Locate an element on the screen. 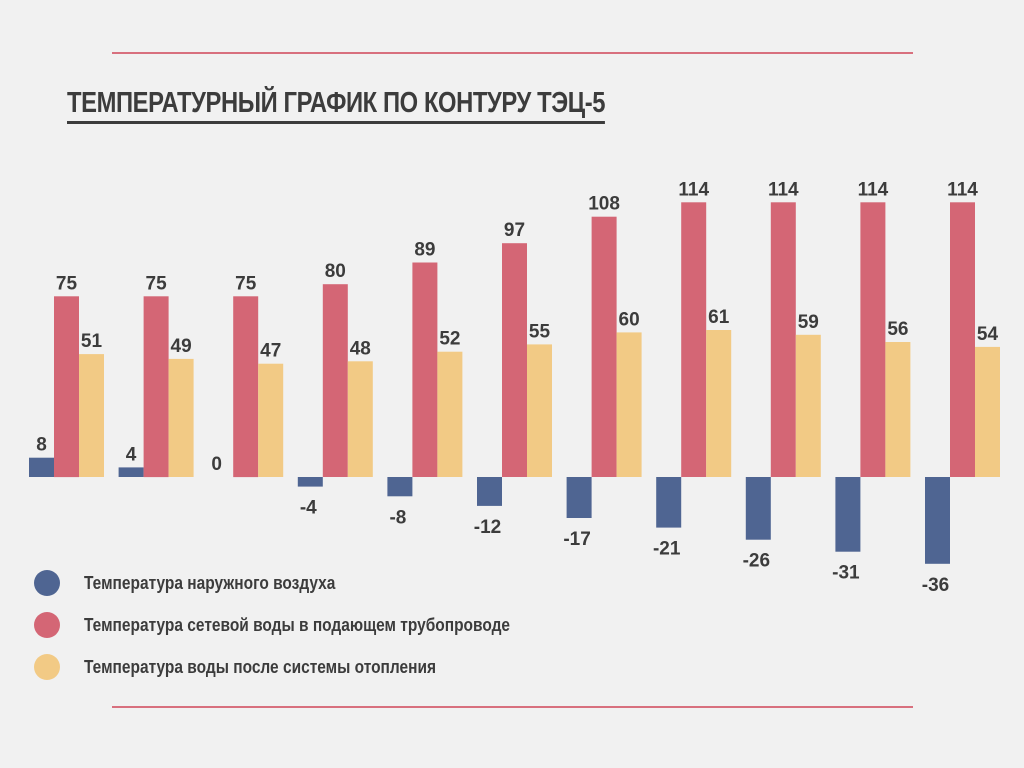 This screenshot has width=1024, height=768. data-label-outdoor-10: -31 is located at coordinates (846, 573).